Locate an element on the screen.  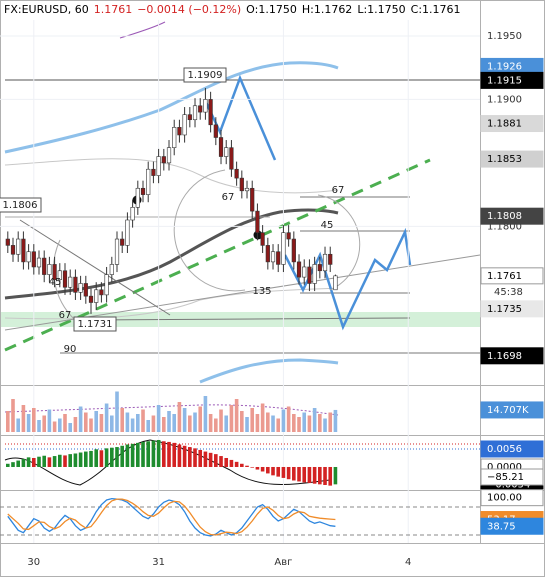
volume-average is located at coordinates (171, 410).